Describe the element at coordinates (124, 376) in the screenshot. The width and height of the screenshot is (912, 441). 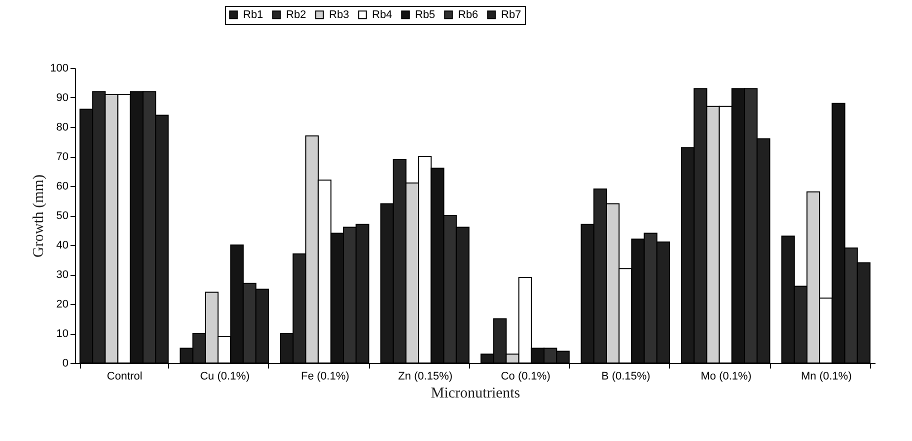
I see `x-tick-label: Control` at that location.